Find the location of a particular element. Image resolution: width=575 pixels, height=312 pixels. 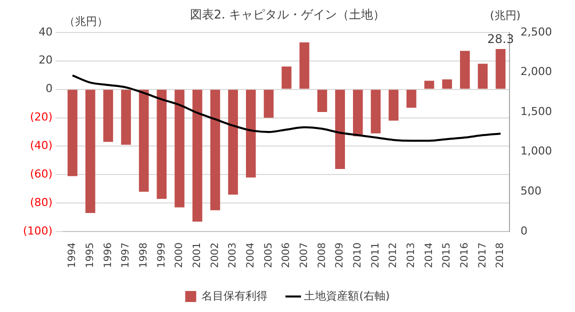

y-tick-label: 20 is located at coordinates (45, 60).